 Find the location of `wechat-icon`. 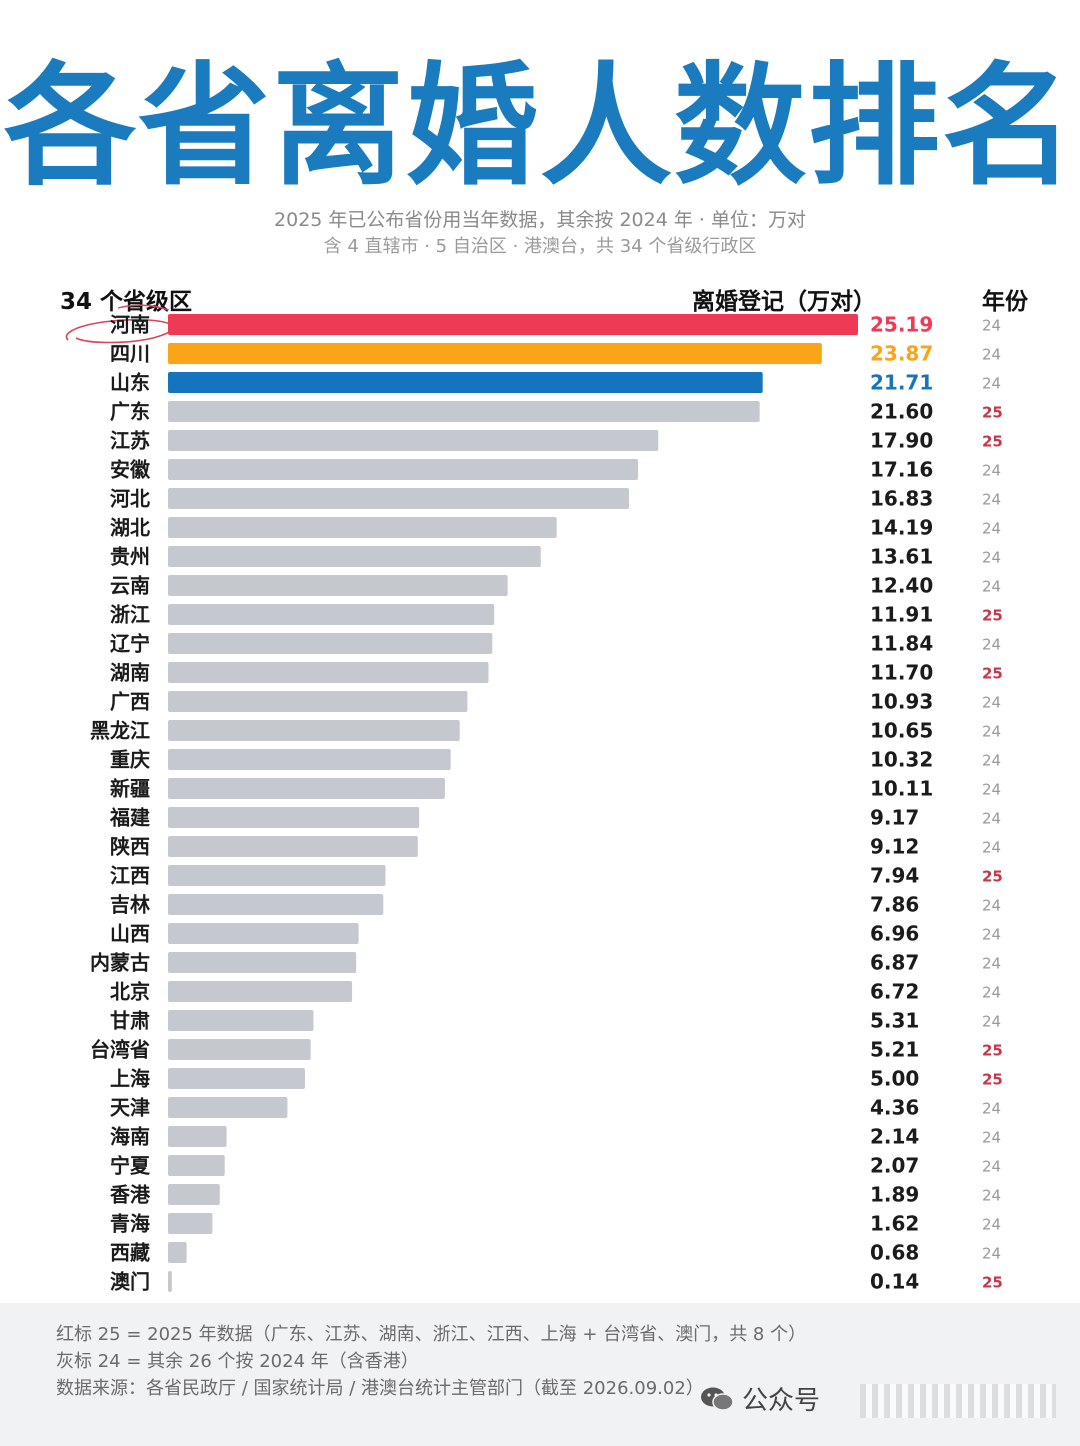

wechat-icon is located at coordinates (717, 1399).